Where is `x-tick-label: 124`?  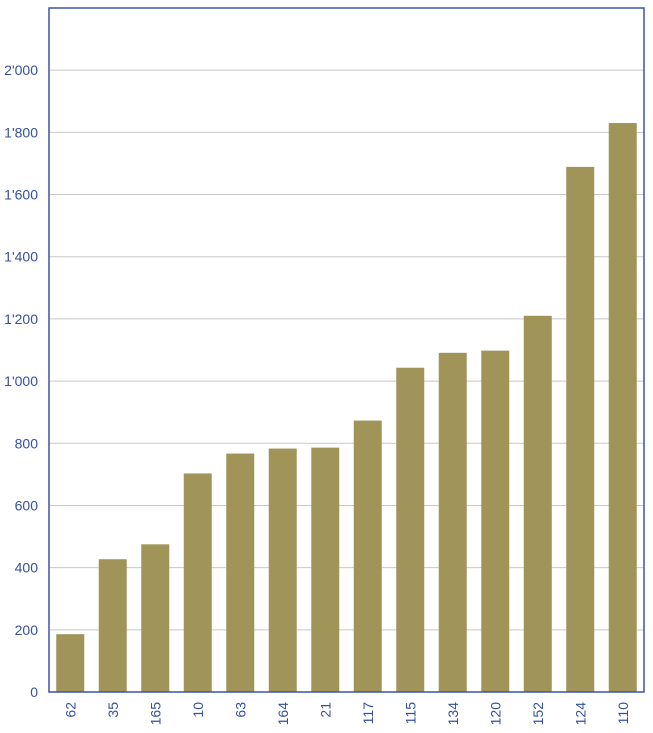
x-tick-label: 124 is located at coordinates (580, 714).